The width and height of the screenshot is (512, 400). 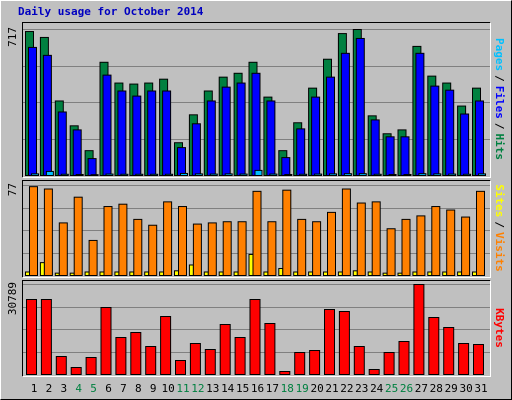 What do you see at coordinates (49, 388) in the screenshot?
I see `x-tick-label: 2` at bounding box center [49, 388].